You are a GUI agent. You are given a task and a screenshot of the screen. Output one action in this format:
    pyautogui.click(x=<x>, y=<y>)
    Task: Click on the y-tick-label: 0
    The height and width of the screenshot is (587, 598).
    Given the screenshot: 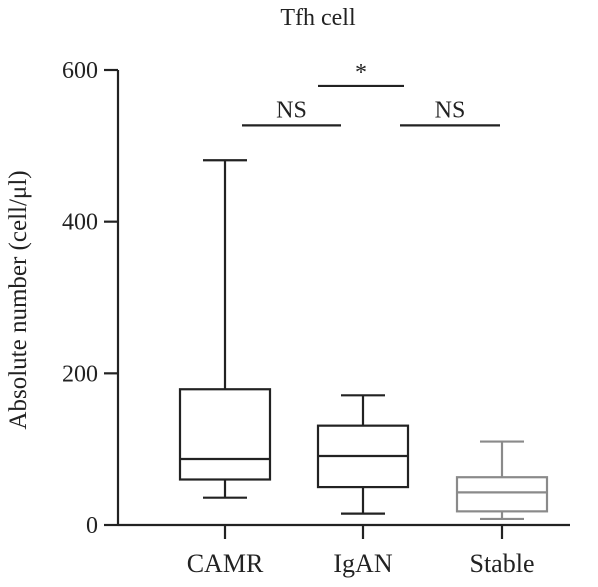 What is the action you would take?
    pyautogui.click(x=92, y=526)
    